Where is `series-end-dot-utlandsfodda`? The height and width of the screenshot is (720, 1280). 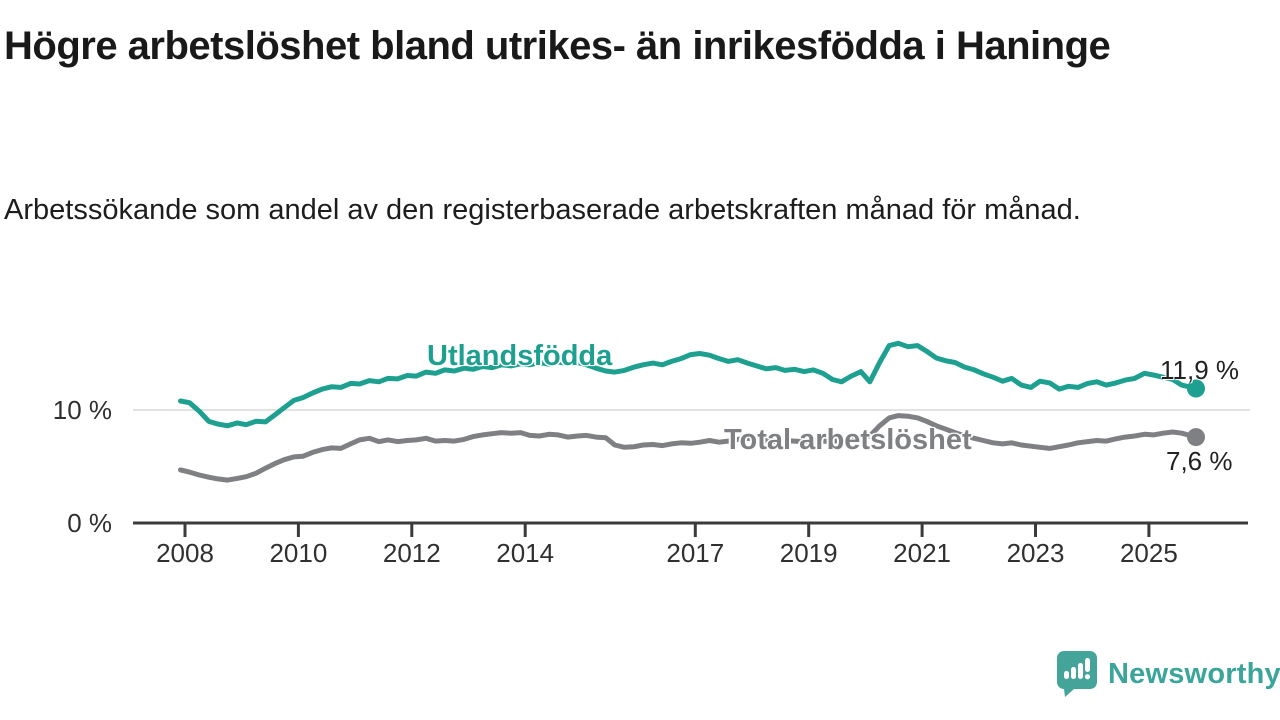
series-end-dot-utlandsfodda is located at coordinates (1196, 388).